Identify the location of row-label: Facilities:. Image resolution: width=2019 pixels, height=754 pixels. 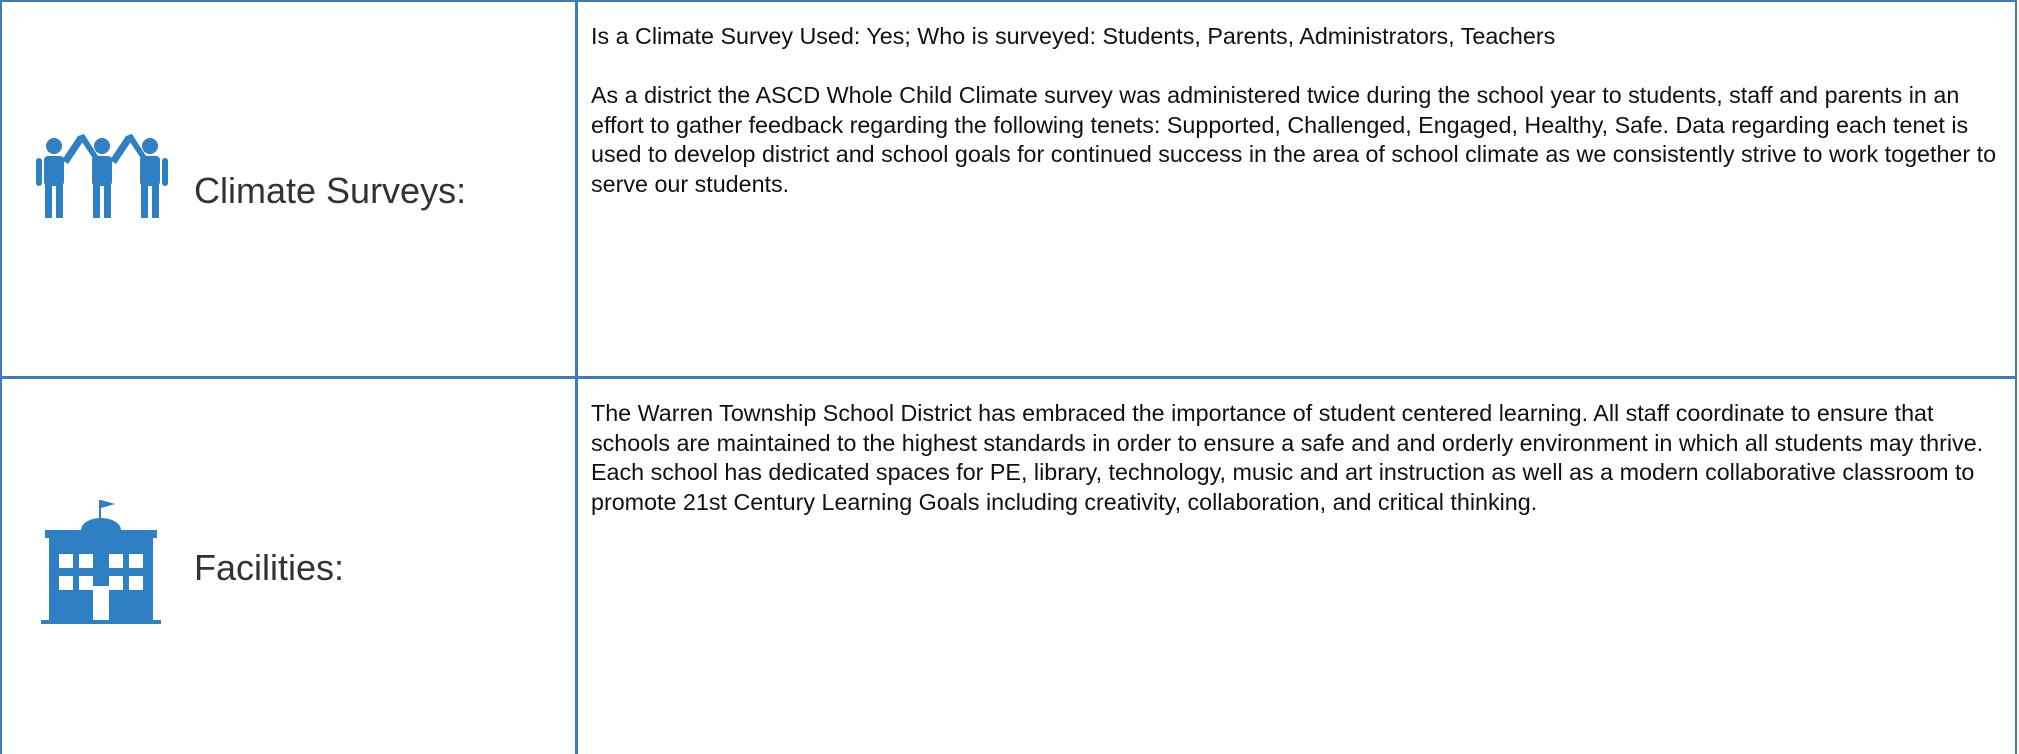
(269, 567).